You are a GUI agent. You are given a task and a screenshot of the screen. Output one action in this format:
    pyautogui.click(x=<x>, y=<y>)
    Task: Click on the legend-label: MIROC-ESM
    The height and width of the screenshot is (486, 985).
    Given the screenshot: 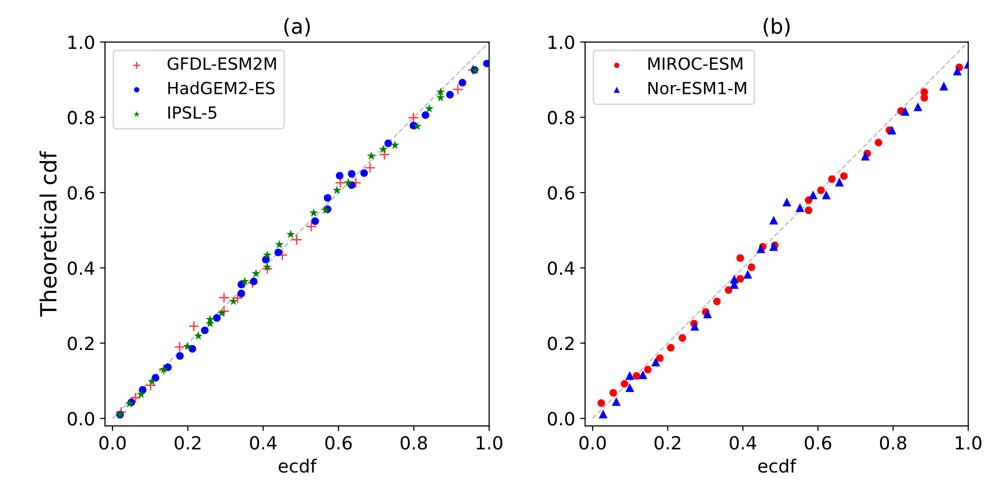 What is the action you would take?
    pyautogui.click(x=695, y=63)
    